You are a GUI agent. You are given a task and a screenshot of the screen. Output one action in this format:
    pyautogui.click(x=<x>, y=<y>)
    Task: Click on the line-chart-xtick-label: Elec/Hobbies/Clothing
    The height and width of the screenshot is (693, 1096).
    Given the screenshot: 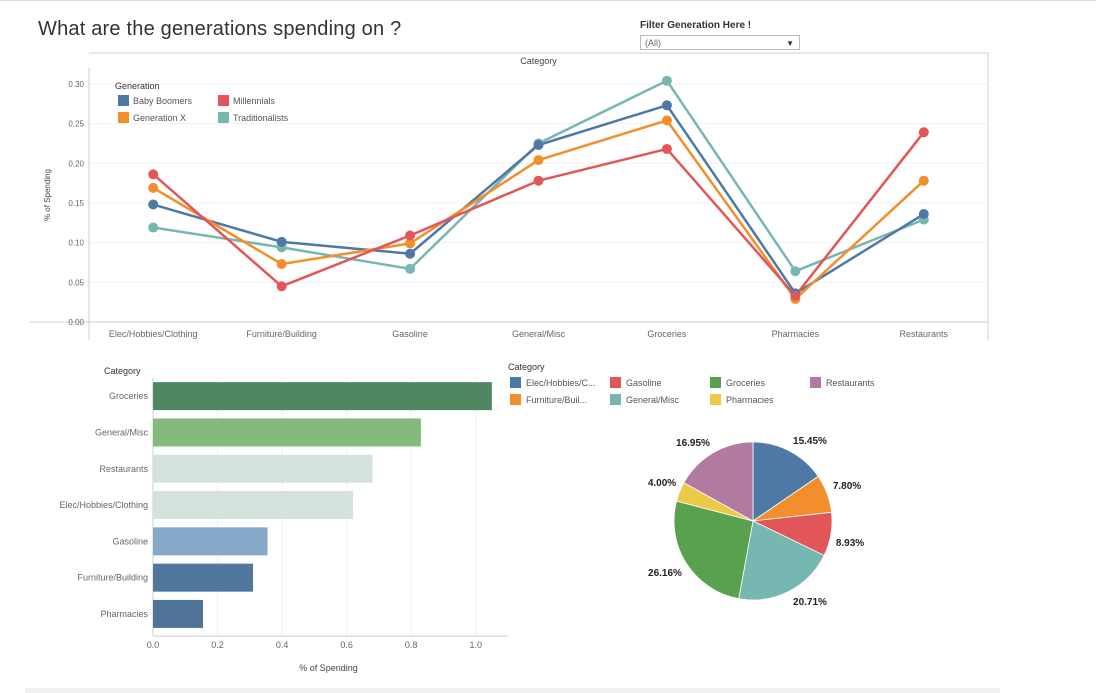 What is the action you would take?
    pyautogui.click(x=153, y=334)
    